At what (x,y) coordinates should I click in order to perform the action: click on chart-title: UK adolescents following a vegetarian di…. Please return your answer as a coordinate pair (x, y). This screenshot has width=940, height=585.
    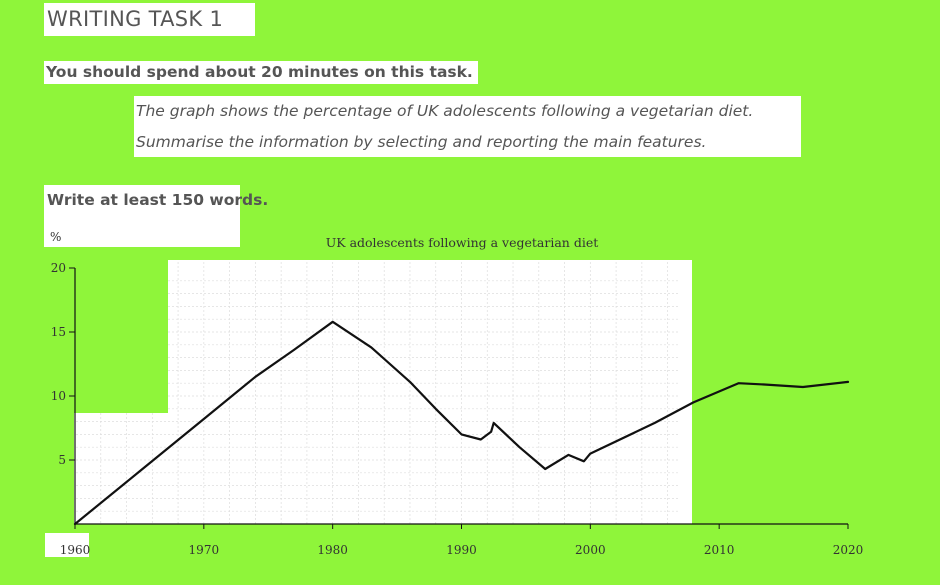
    Looking at the image, I should click on (462, 242).